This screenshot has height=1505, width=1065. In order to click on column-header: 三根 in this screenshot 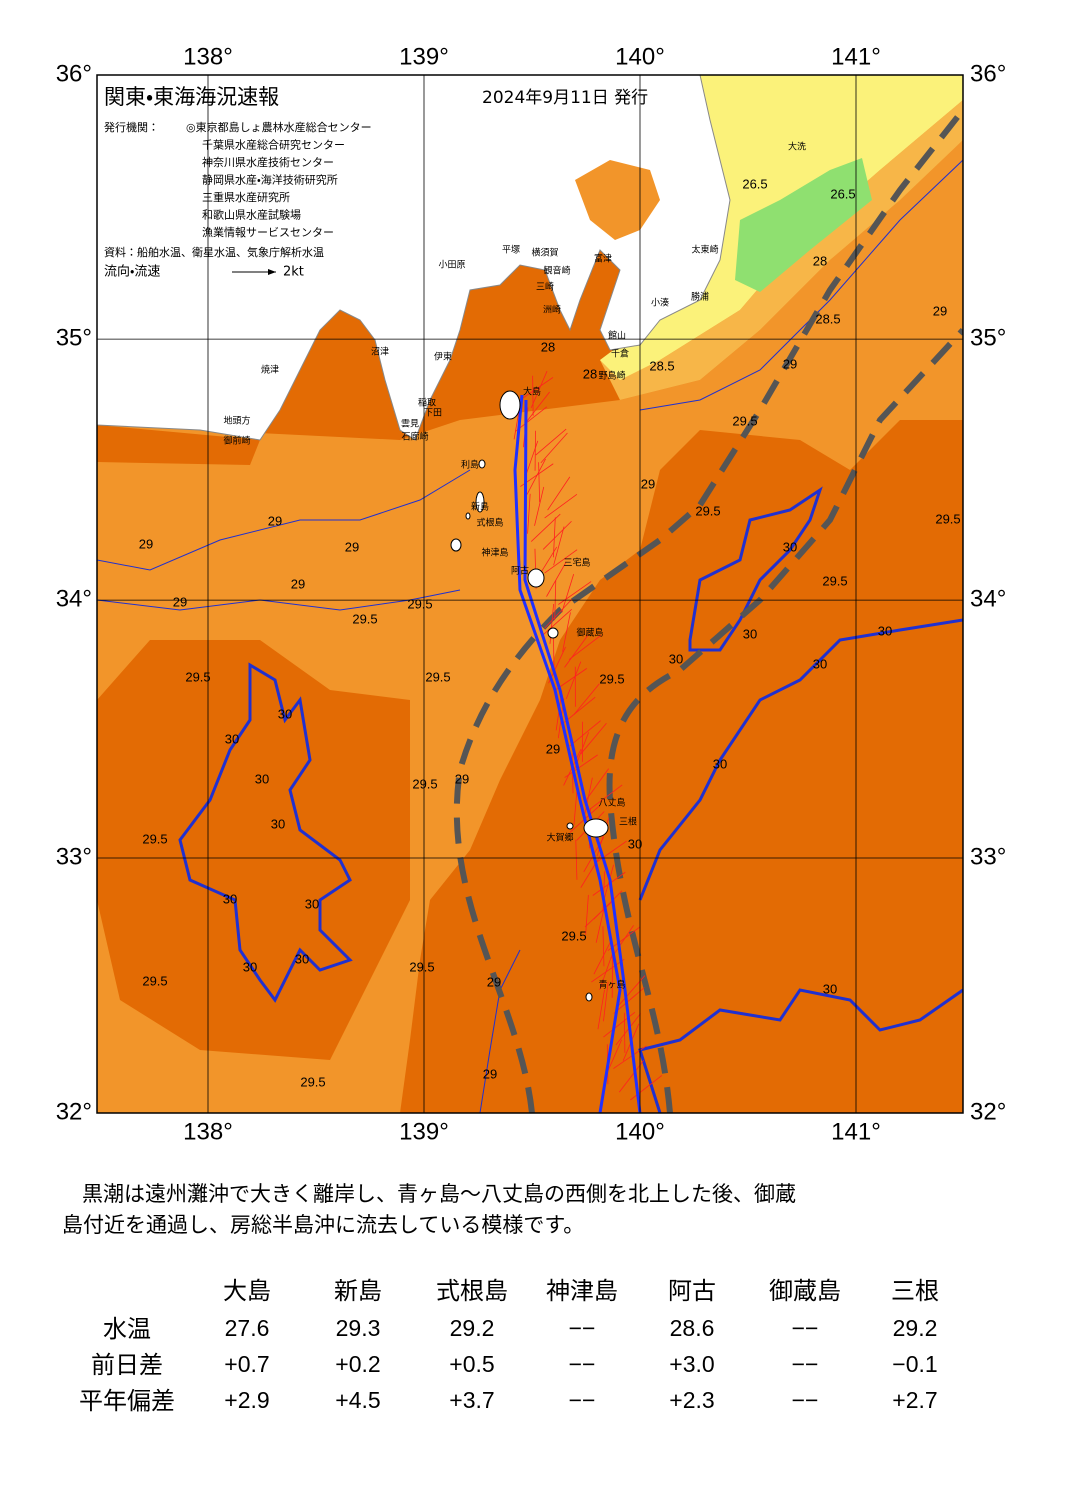, I will do `click(915, 1291)`.